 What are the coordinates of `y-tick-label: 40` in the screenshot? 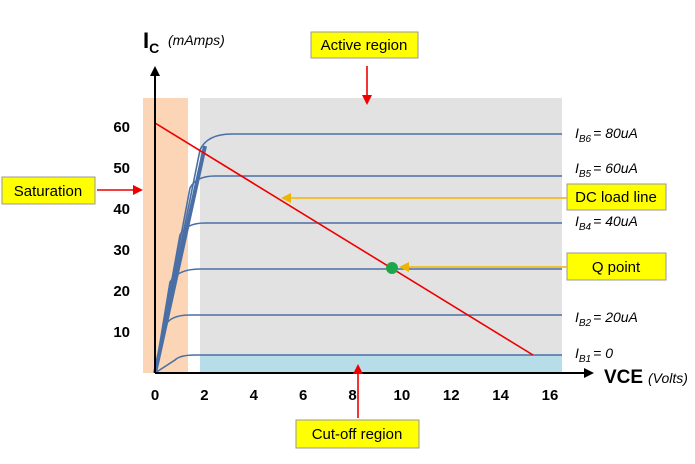 It's located at (121, 209).